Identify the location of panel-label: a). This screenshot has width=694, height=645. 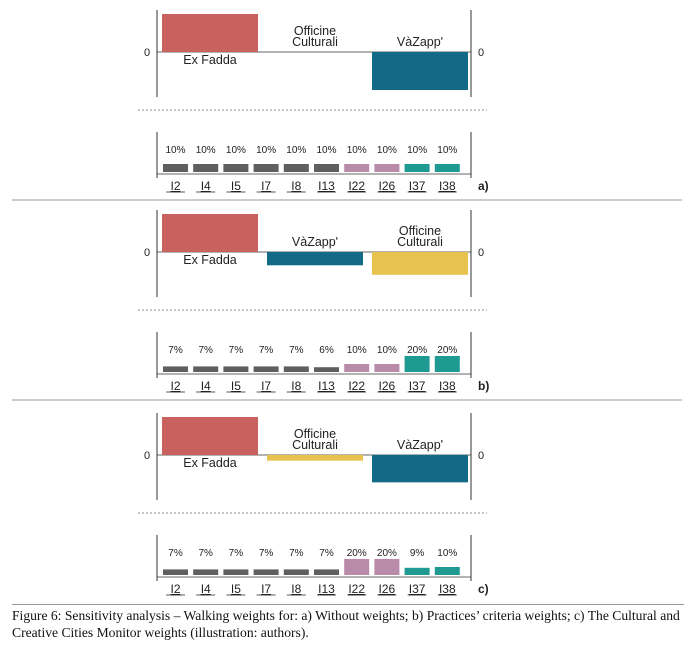
(483, 186).